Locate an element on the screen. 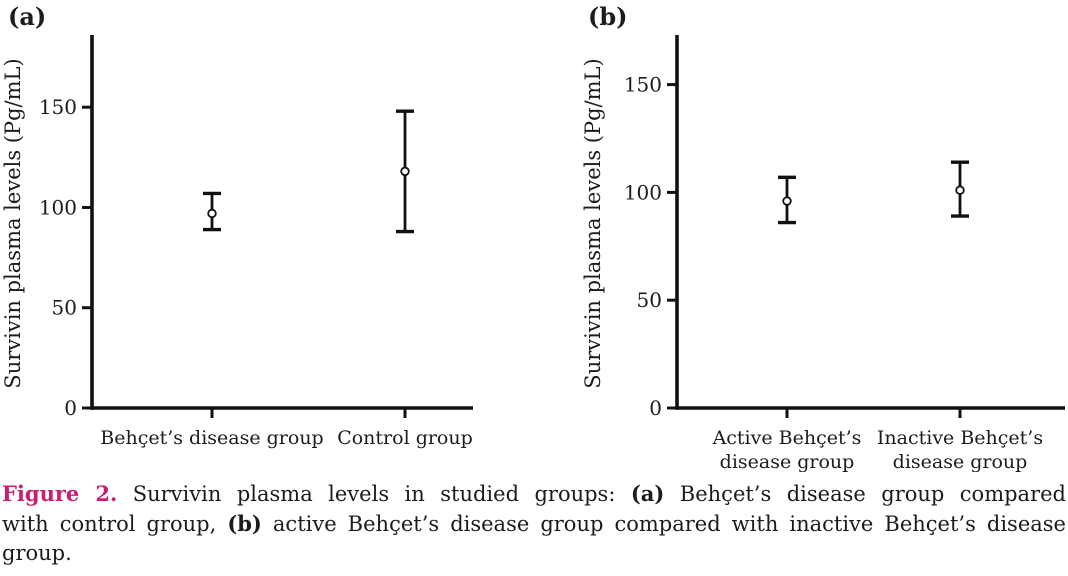 The width and height of the screenshot is (1068, 576). x-category-label: Control group is located at coordinates (405, 438).